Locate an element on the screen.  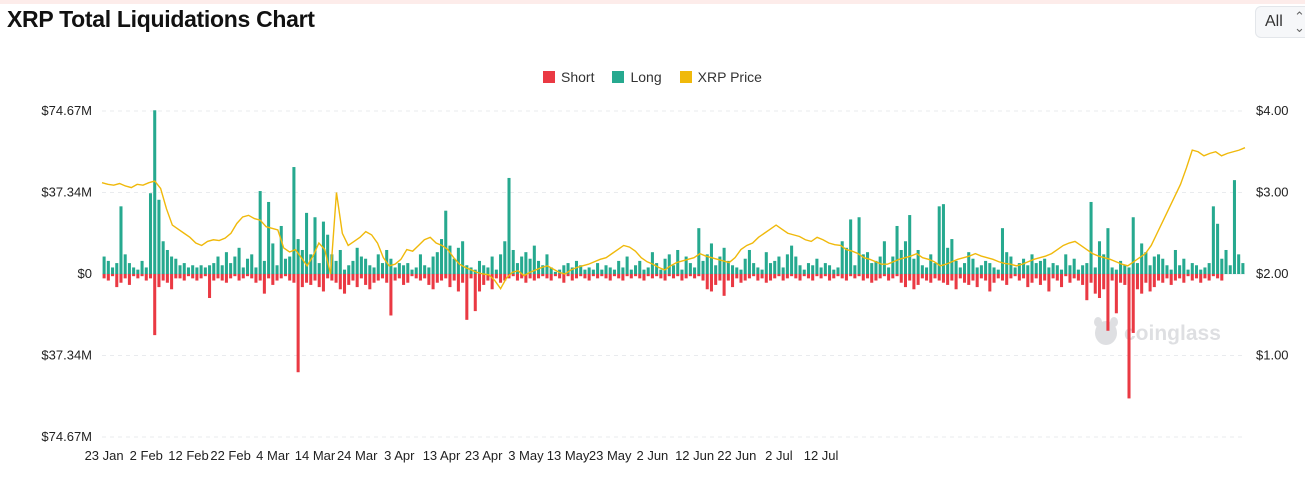
legend-item-price: XRP Price is located at coordinates (720, 77).